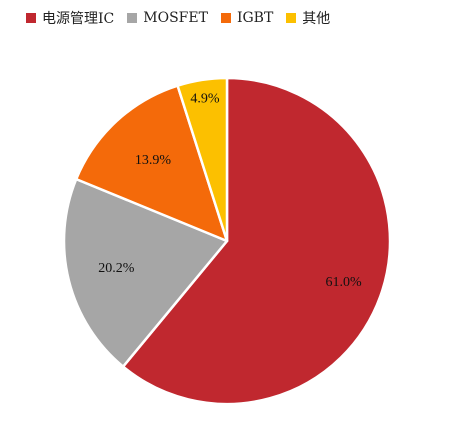 Image resolution: width=471 pixels, height=421 pixels. Describe the element at coordinates (205, 98) in the screenshot. I see `pie-label-other: 4.9%` at that location.